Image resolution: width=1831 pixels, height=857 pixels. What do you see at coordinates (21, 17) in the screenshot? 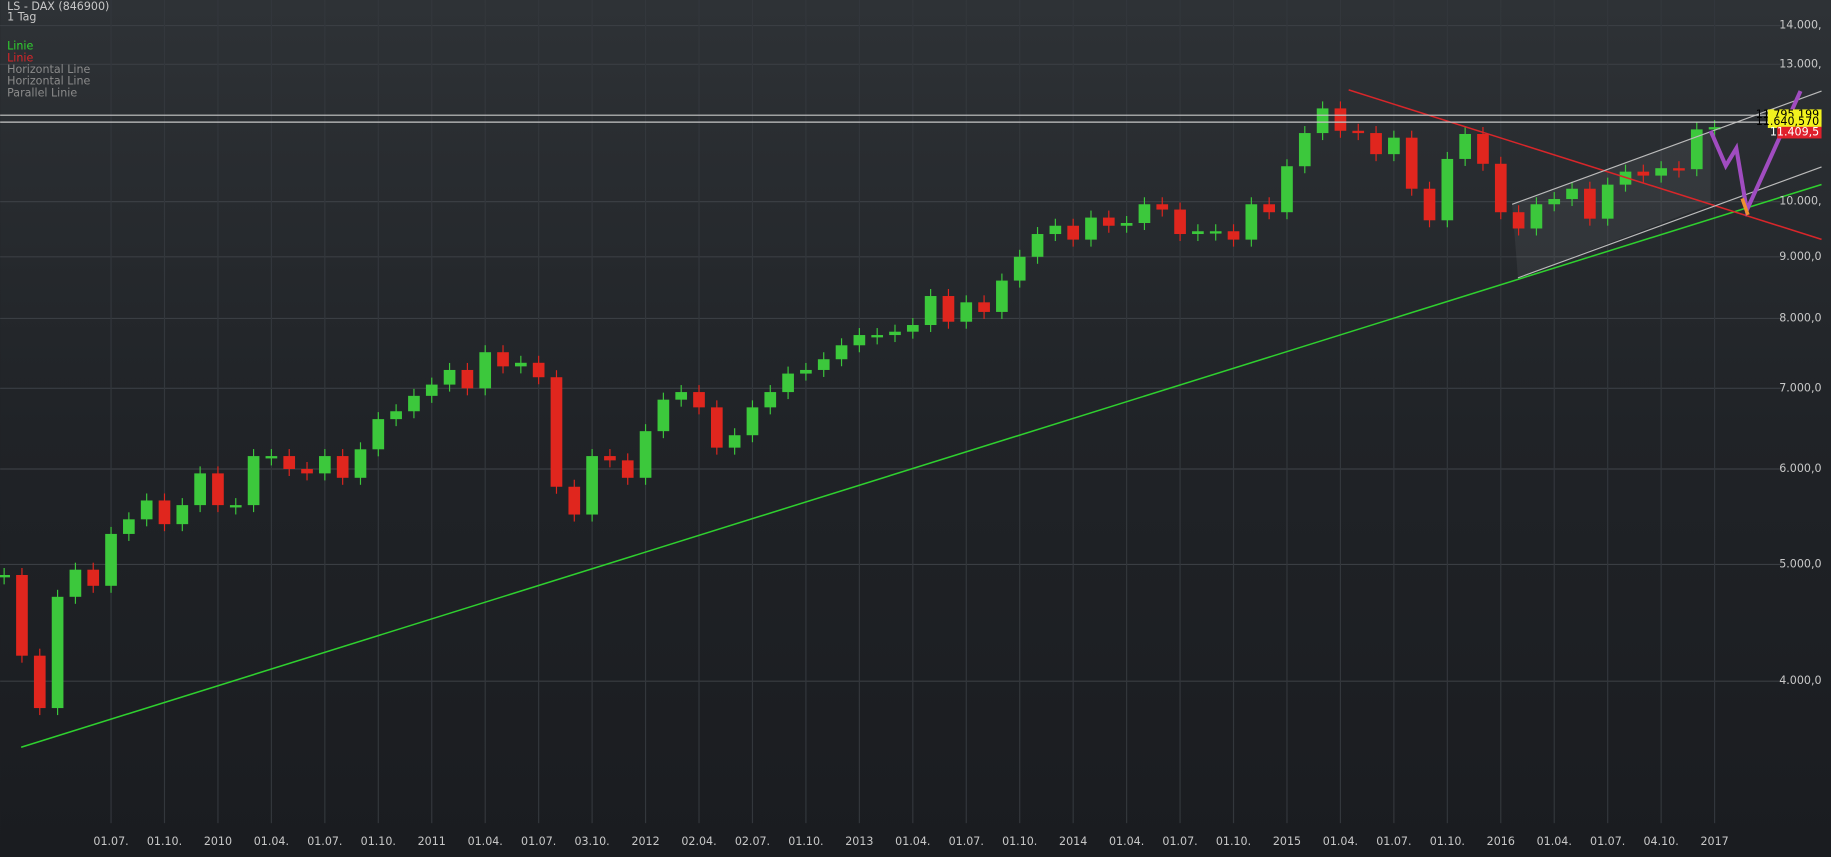
I see `chart-subtitle: 1 Tag` at bounding box center [21, 17].